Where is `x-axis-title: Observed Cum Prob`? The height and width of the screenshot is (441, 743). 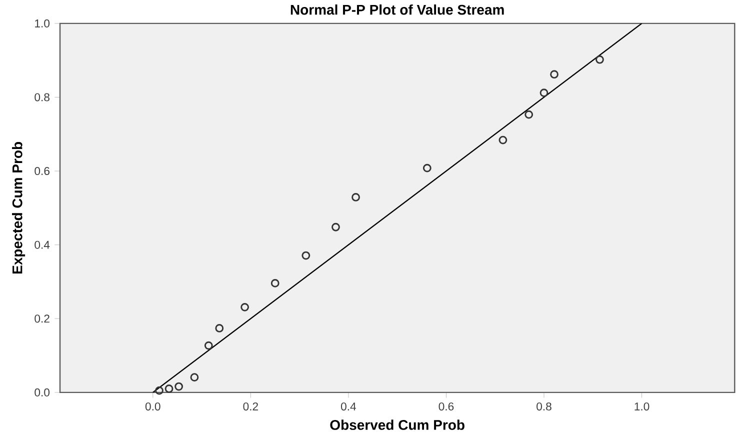
x-axis-title: Observed Cum Prob is located at coordinates (397, 424).